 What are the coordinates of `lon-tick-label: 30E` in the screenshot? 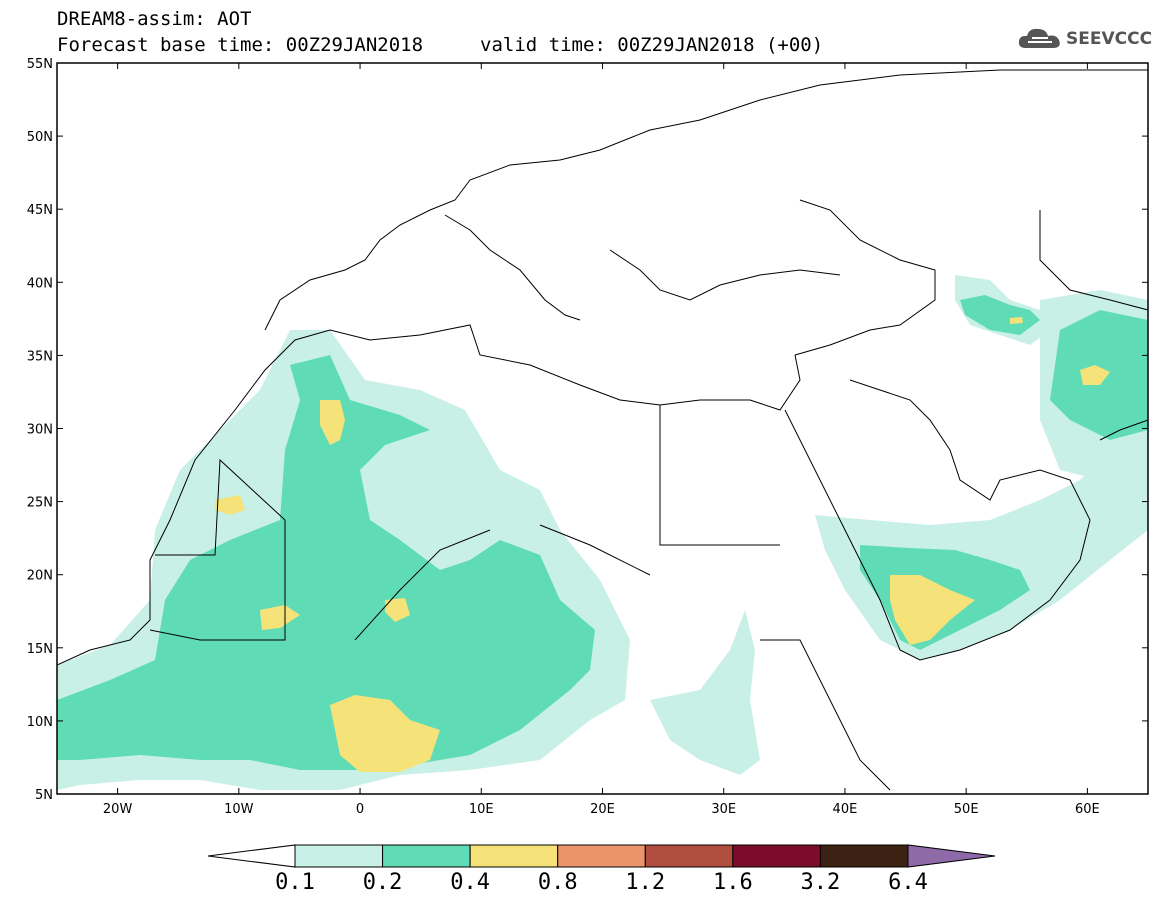 It's located at (723, 809).